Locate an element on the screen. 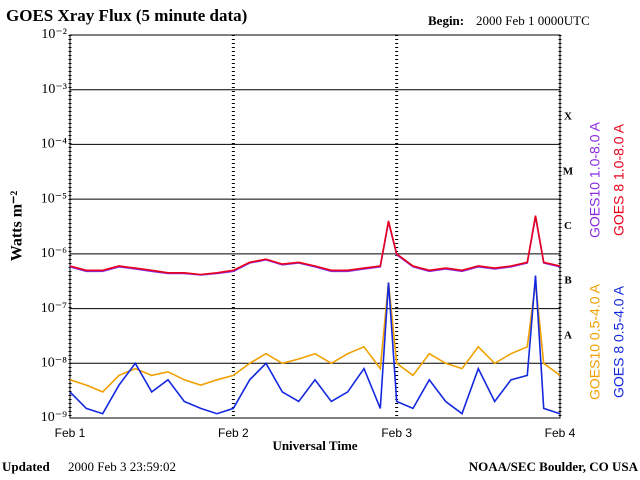  y-tick-label: 10⁻⁶ is located at coordinates (54, 253).